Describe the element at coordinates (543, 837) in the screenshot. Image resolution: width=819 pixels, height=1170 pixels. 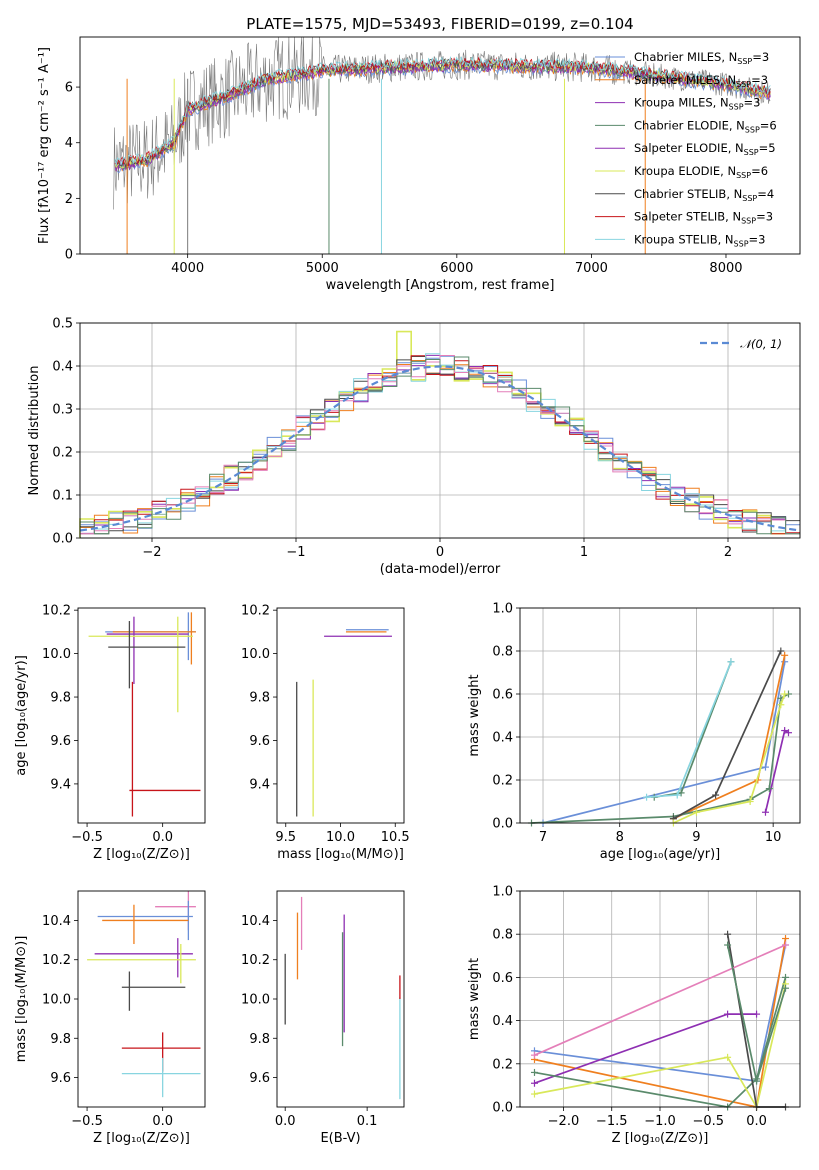
I see `x-tick-label: 7` at that location.